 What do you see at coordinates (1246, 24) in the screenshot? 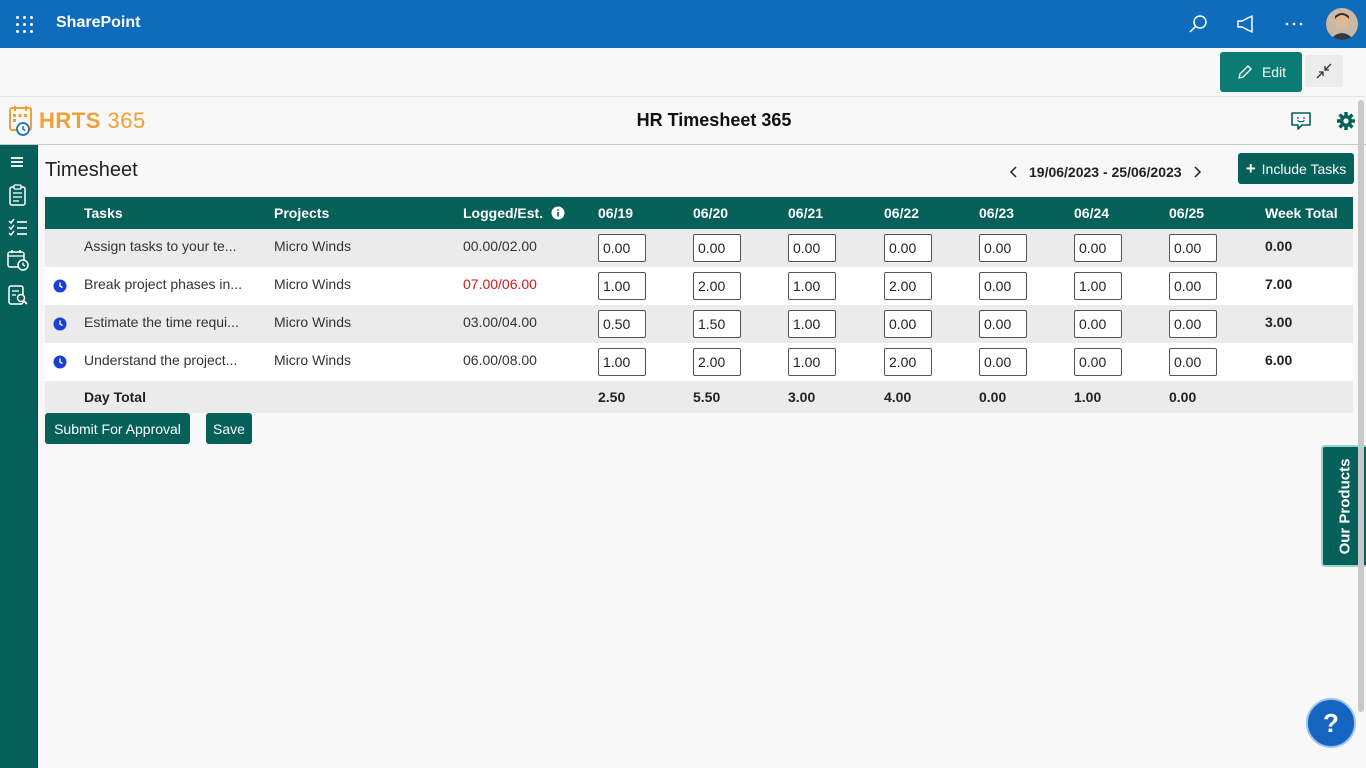
I see `megaphone-icon` at bounding box center [1246, 24].